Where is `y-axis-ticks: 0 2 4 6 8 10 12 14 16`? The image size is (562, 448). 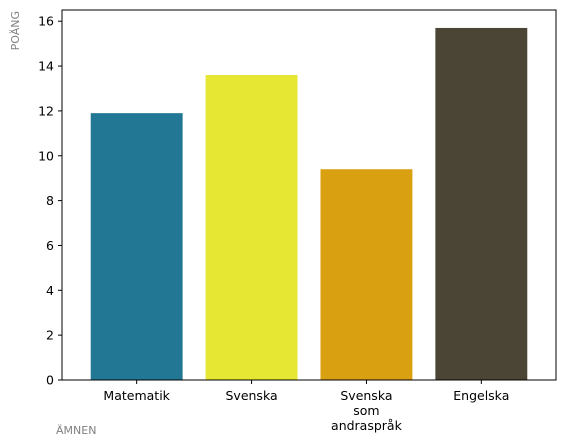 y-axis-ticks: 0 2 4 6 8 10 12 14 16 is located at coordinates (50, 201).